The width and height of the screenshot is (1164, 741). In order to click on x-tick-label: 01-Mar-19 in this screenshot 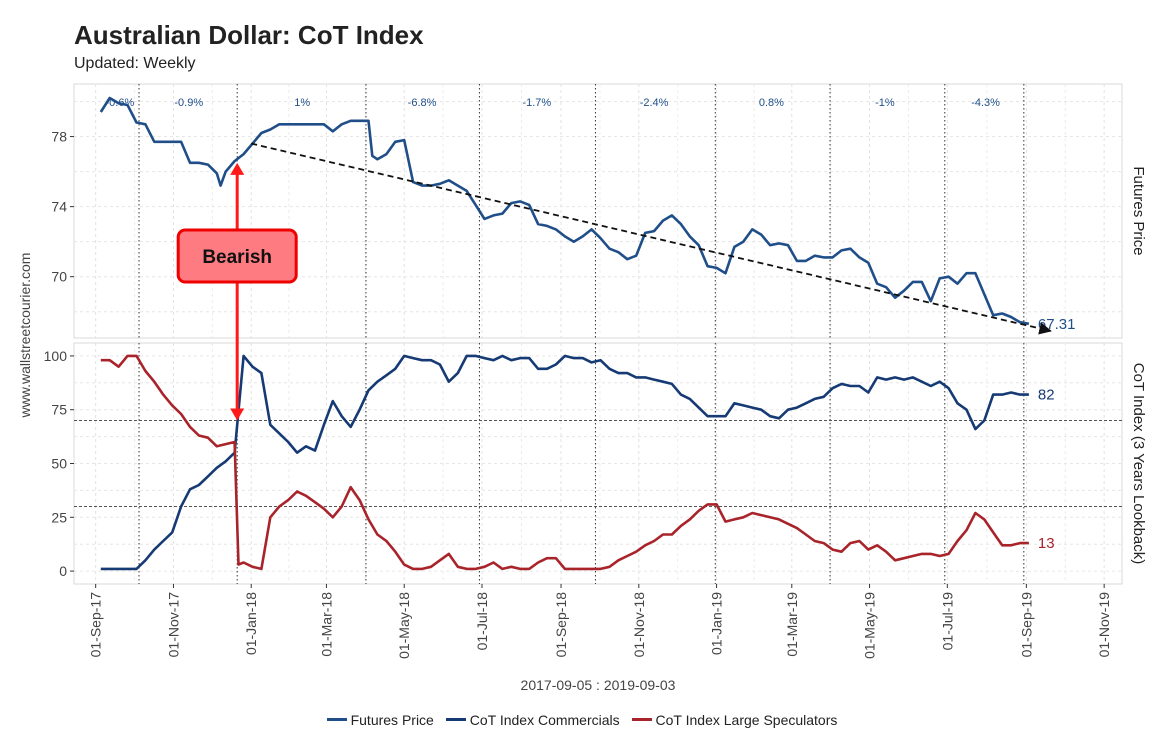, I will do `click(792, 624)`.